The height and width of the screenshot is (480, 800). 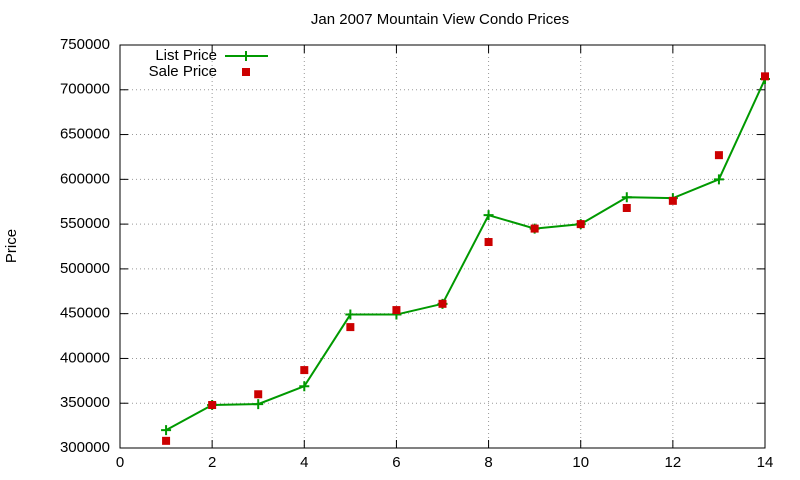 I want to click on chart-title: Jan 2007 Mountain View Condo Prices, so click(x=440, y=19).